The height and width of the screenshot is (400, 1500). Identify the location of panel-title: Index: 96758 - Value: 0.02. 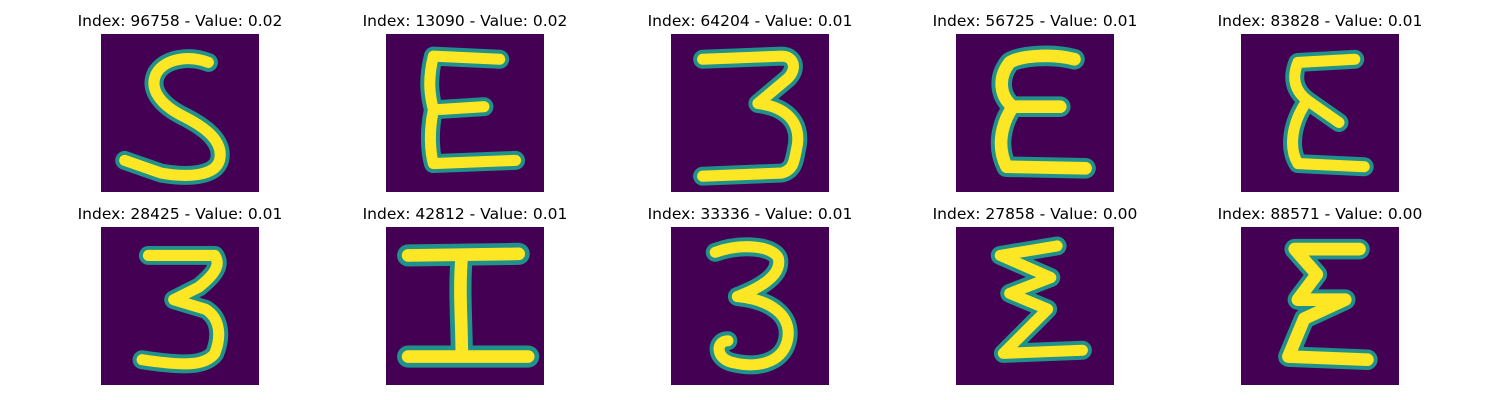
(180, 21).